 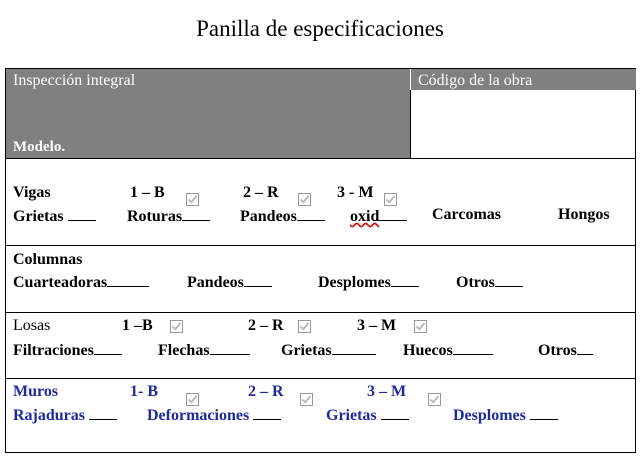 What do you see at coordinates (428, 350) in the screenshot?
I see `defect: Huecos` at bounding box center [428, 350].